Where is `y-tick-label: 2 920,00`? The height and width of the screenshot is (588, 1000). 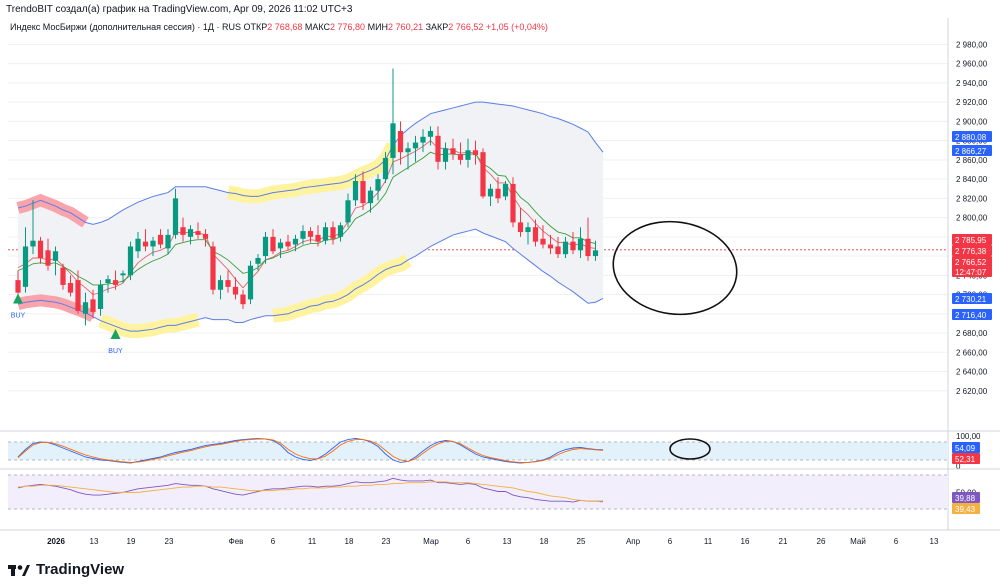 y-tick-label: 2 920,00 is located at coordinates (972, 102).